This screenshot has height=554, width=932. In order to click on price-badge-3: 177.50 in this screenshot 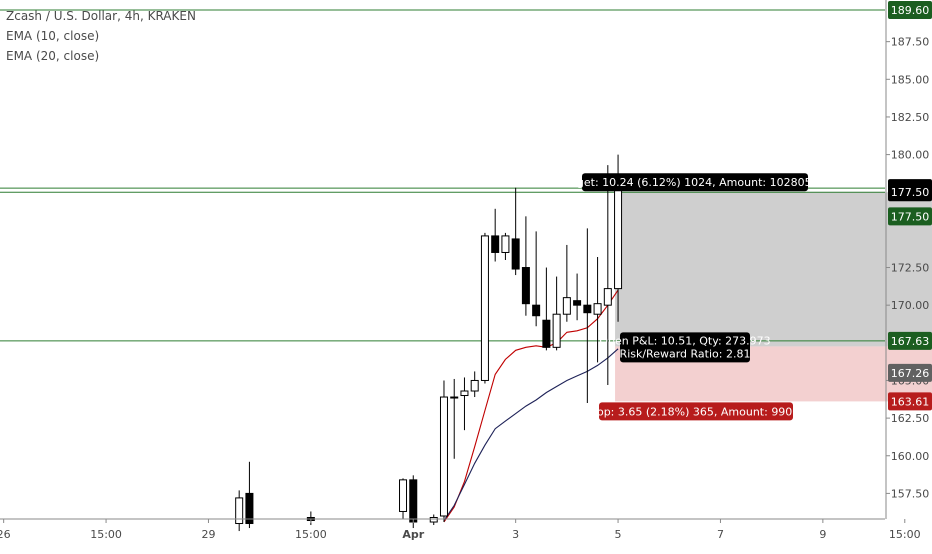, I will do `click(910, 216)`.